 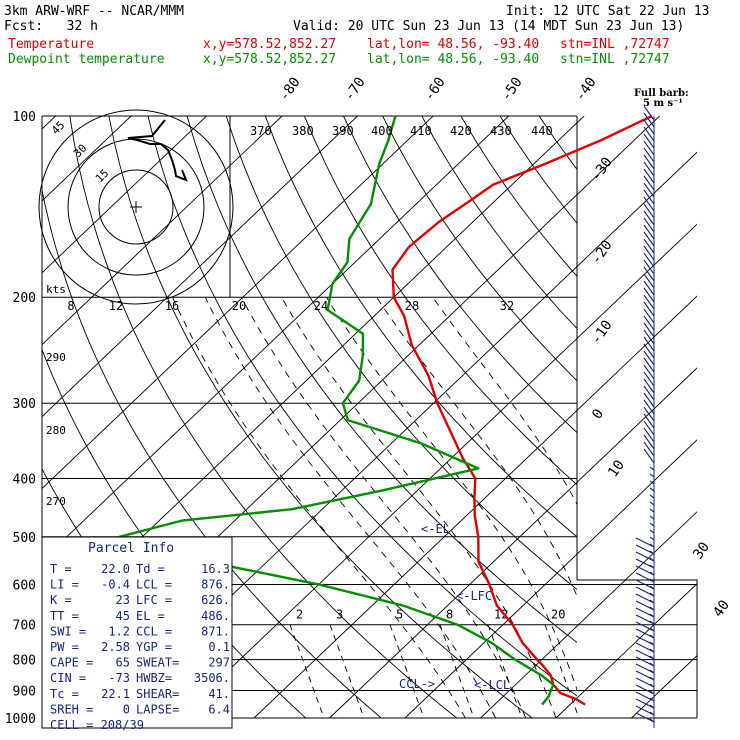 I want to click on pressure-tick-label: 1000, so click(x=20, y=719).